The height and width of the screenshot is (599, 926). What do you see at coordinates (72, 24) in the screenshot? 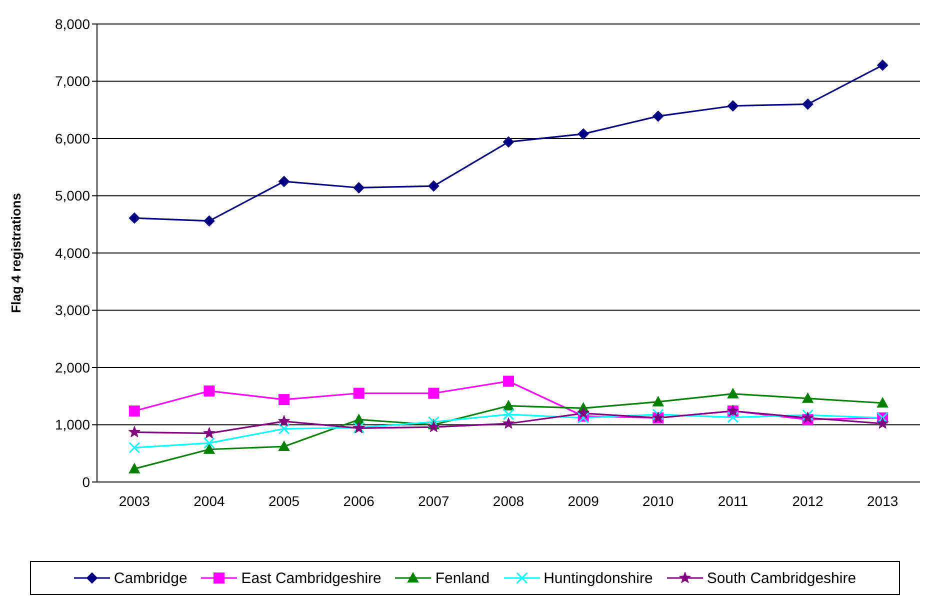
I see `y-tick-label: 8,000` at bounding box center [72, 24].